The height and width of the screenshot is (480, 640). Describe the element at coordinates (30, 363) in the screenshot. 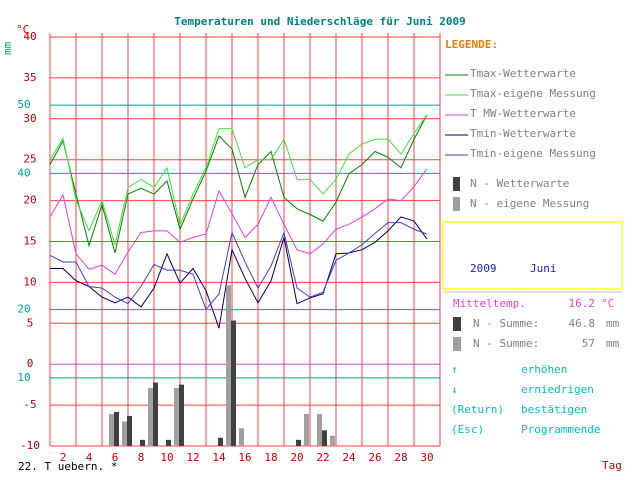

I see `y-tick-label: 0` at that location.